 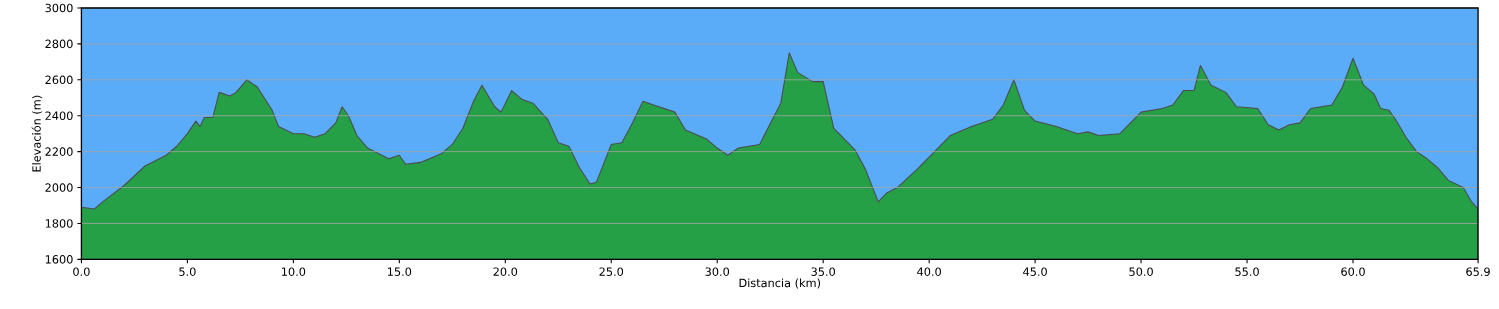 I want to click on y-tick-label: 1800, so click(x=59, y=223).